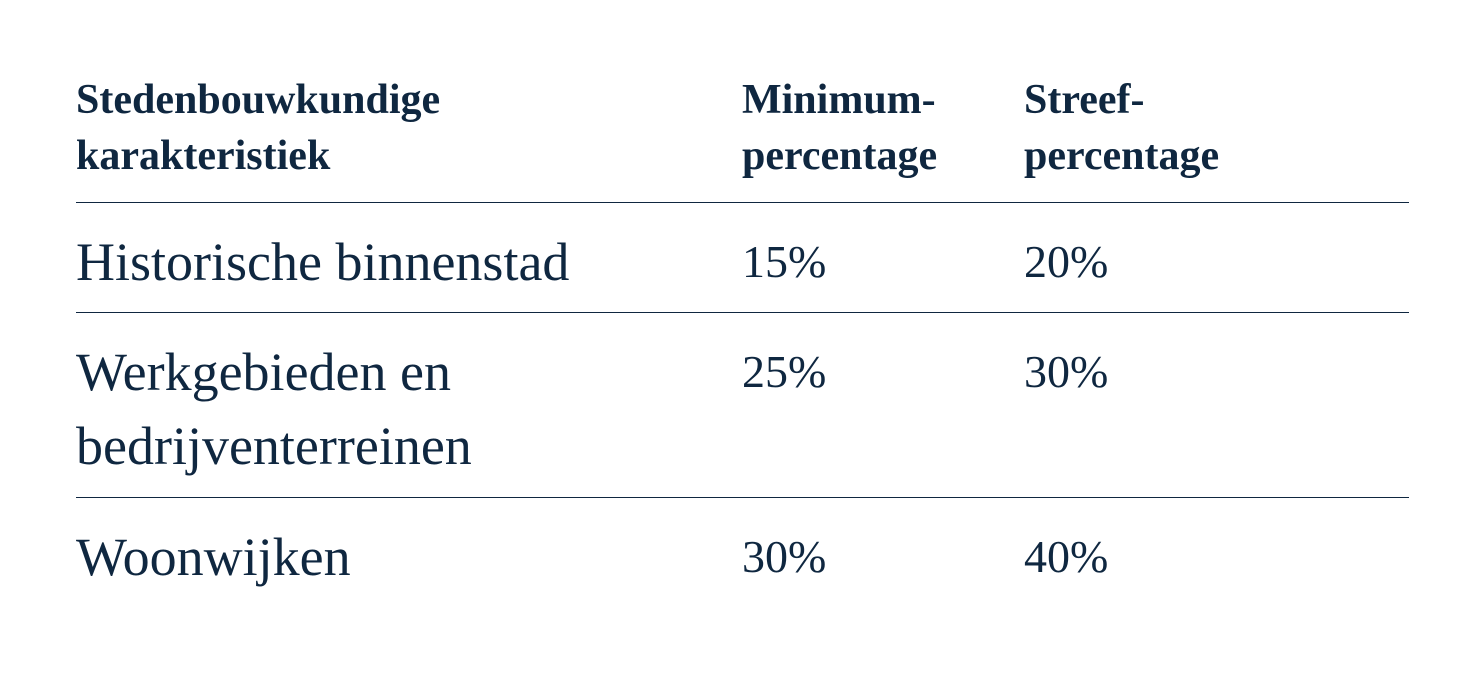 Image resolution: width=1461 pixels, height=690 pixels. I want to click on header-streef-percentage: Streef- percentage, so click(1122, 128).